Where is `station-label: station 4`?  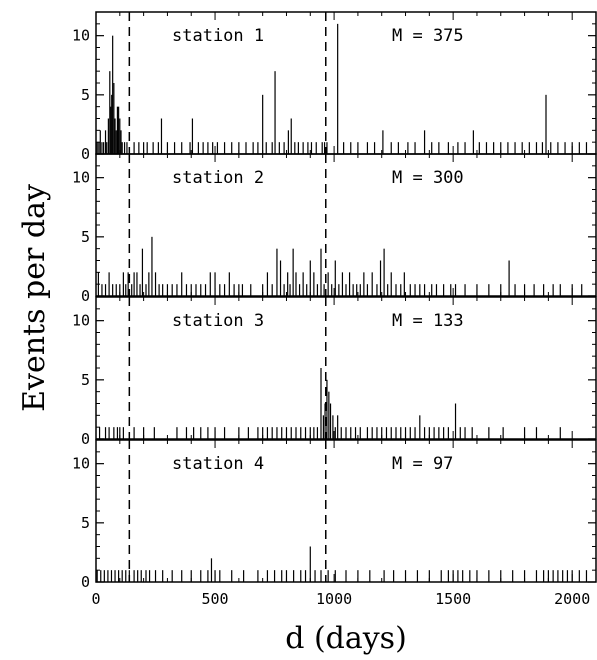 station-label: station 4 is located at coordinates (218, 464).